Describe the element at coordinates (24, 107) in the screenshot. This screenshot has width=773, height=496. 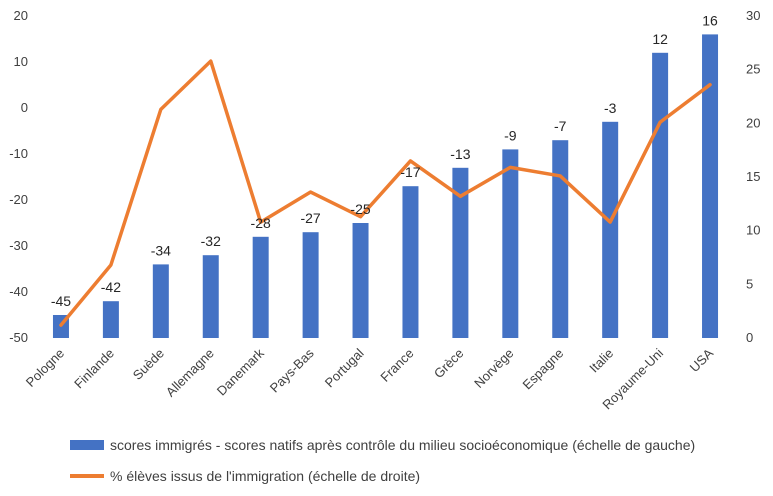
I see `left-tick-label: 0` at that location.